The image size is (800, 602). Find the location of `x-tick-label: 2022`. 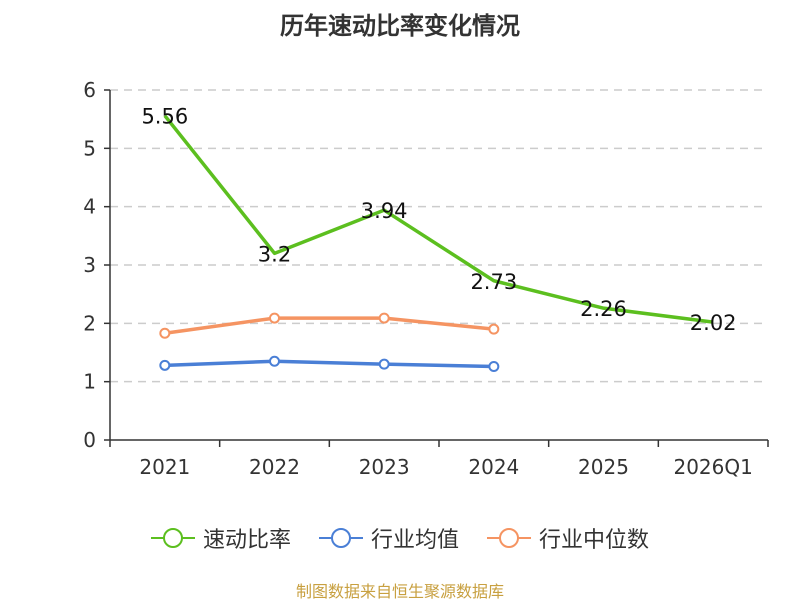

x-tick-label: 2022 is located at coordinates (274, 467).